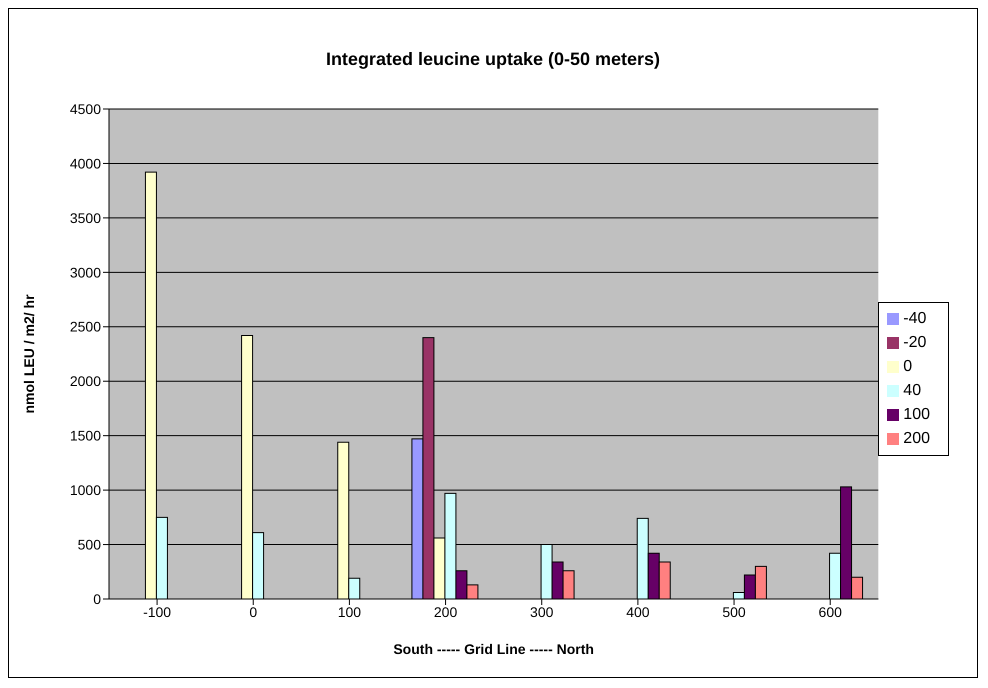 The height and width of the screenshot is (688, 988). Describe the element at coordinates (86, 436) in the screenshot. I see `y-tick-label: 1500` at that location.